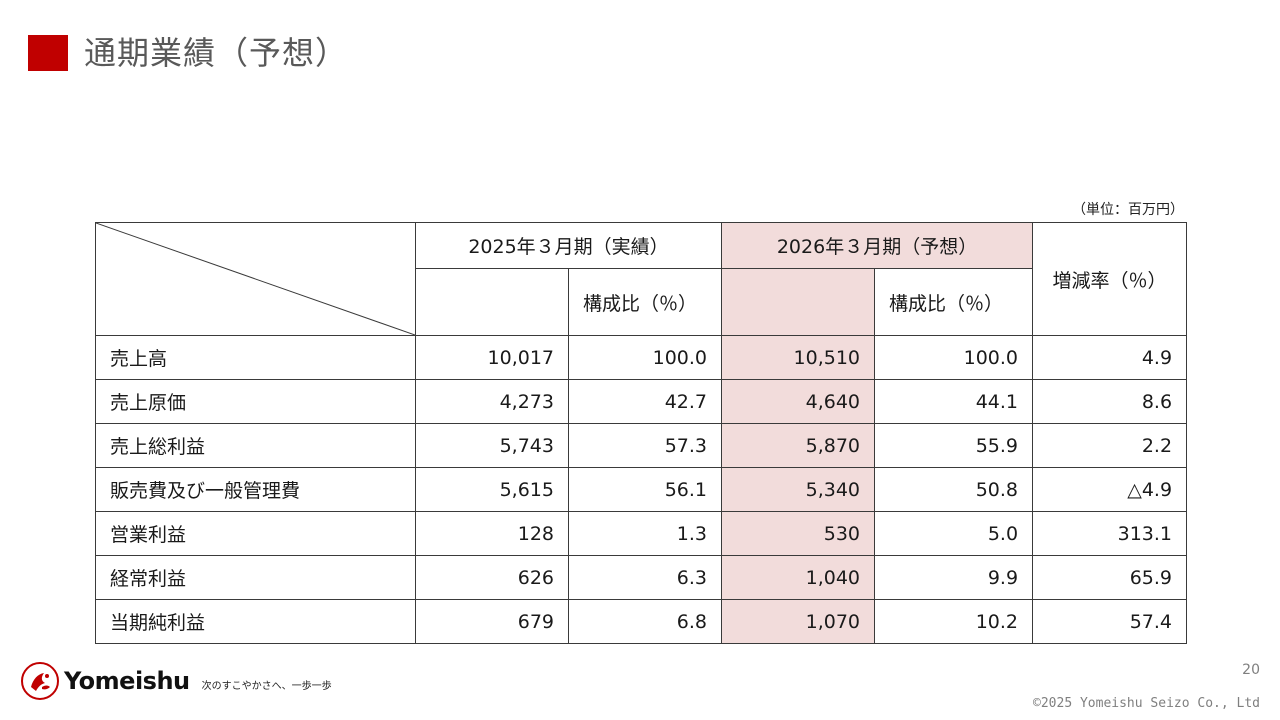 This screenshot has width=1280, height=720. I want to click on fy2026-value: 5,340, so click(798, 489).